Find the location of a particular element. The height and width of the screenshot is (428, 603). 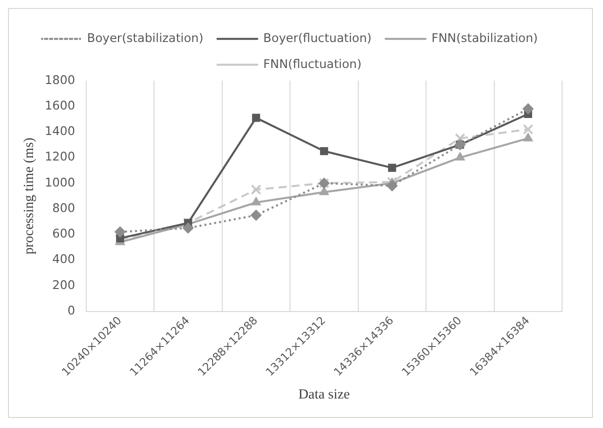

legend-label: FNN(fluctuation) is located at coordinates (312, 63).